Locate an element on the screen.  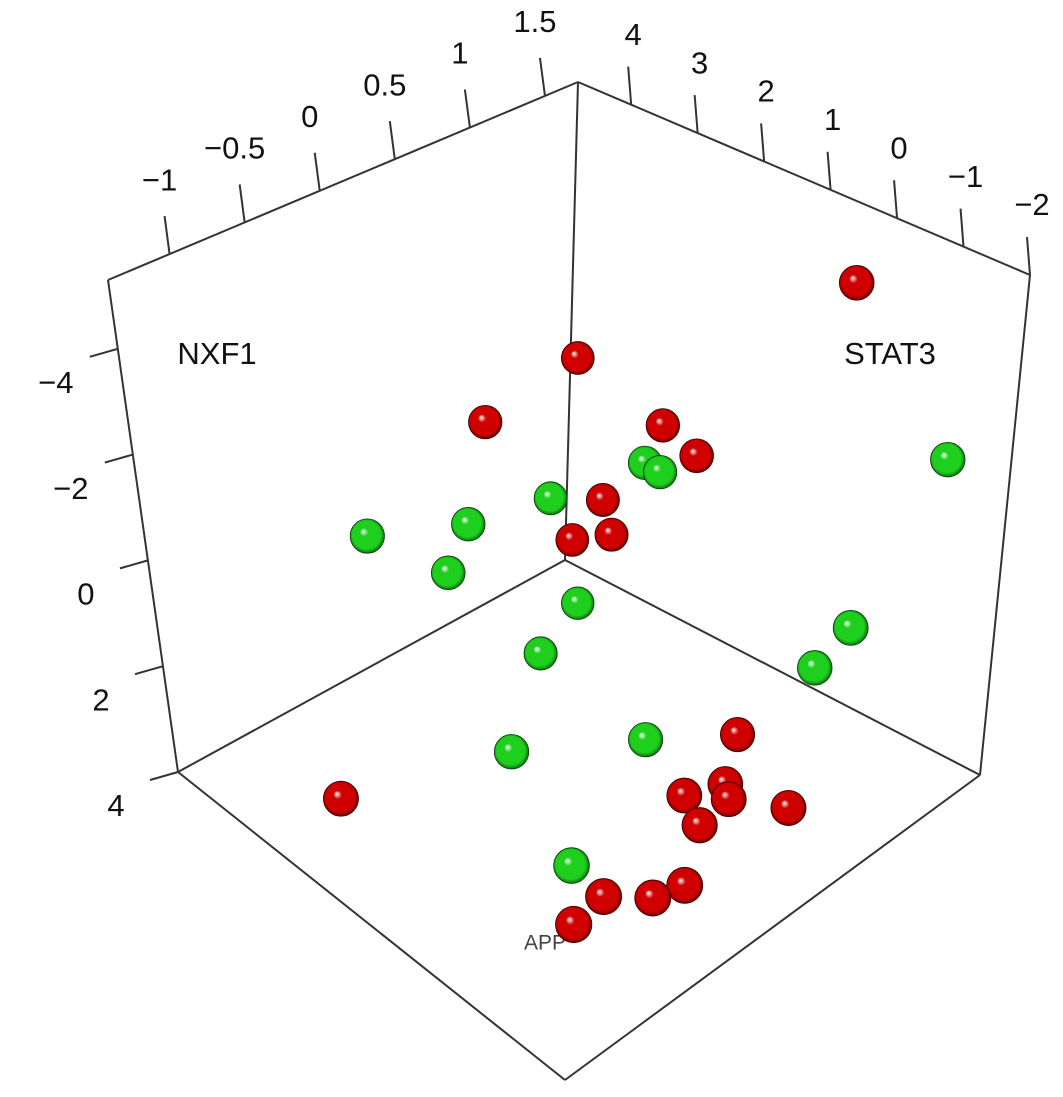
x-tick-label: 0.5 is located at coordinates (384, 84).